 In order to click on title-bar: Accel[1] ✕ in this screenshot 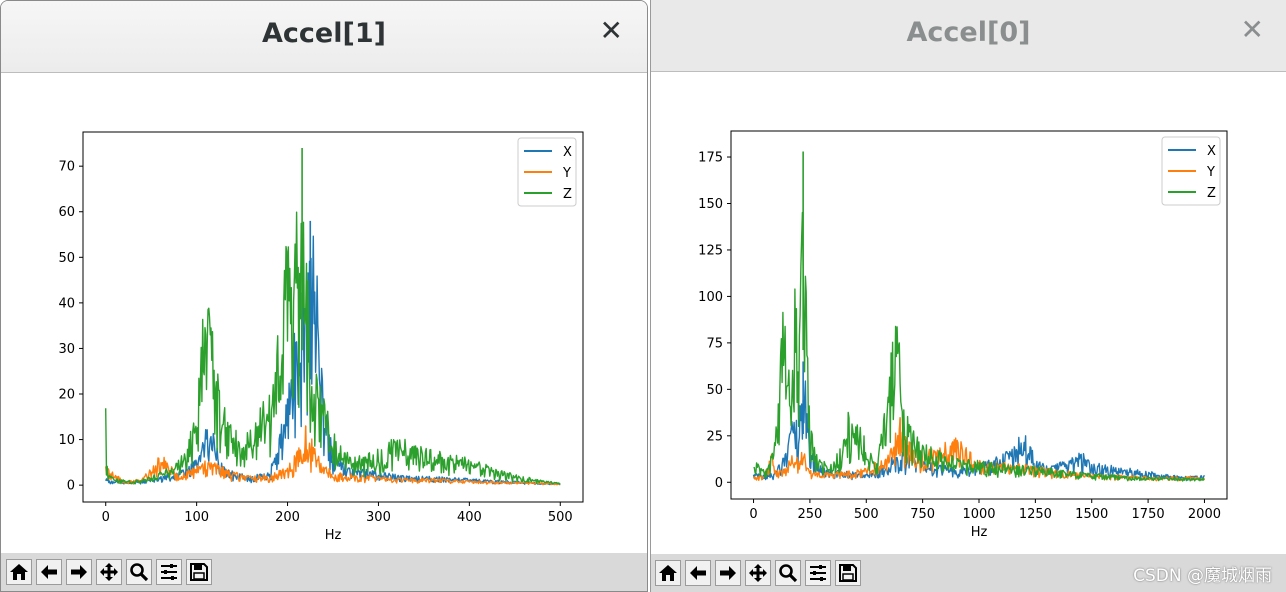, I will do `click(324, 37)`.